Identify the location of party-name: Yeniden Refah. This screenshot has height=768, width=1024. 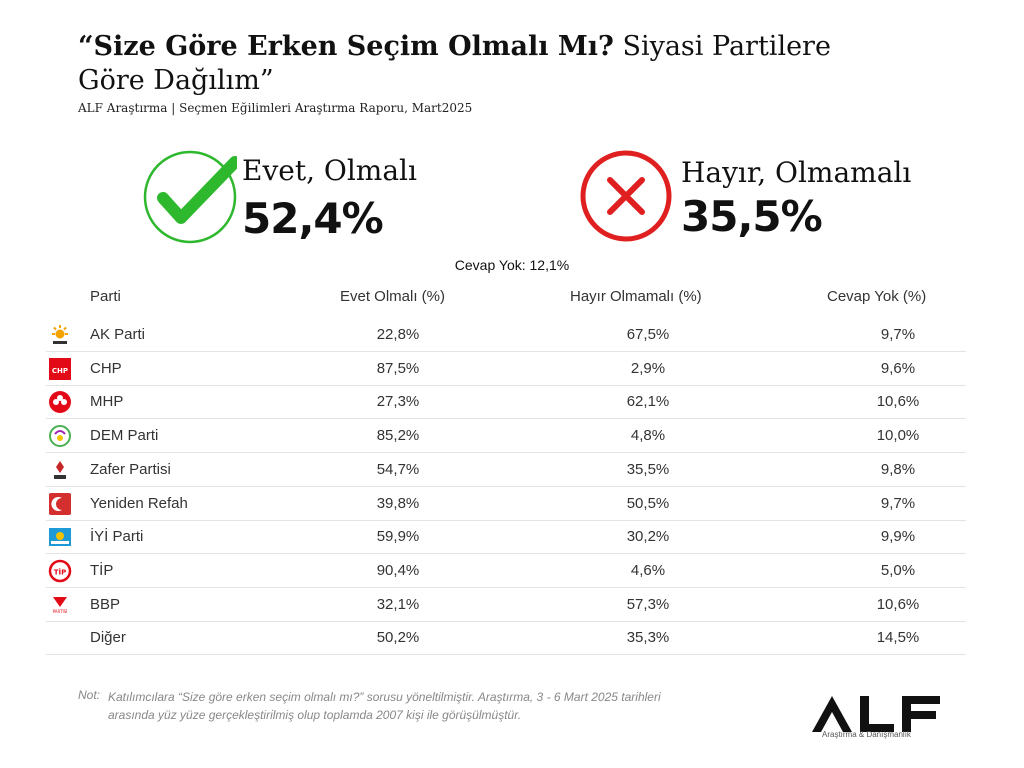
(139, 503).